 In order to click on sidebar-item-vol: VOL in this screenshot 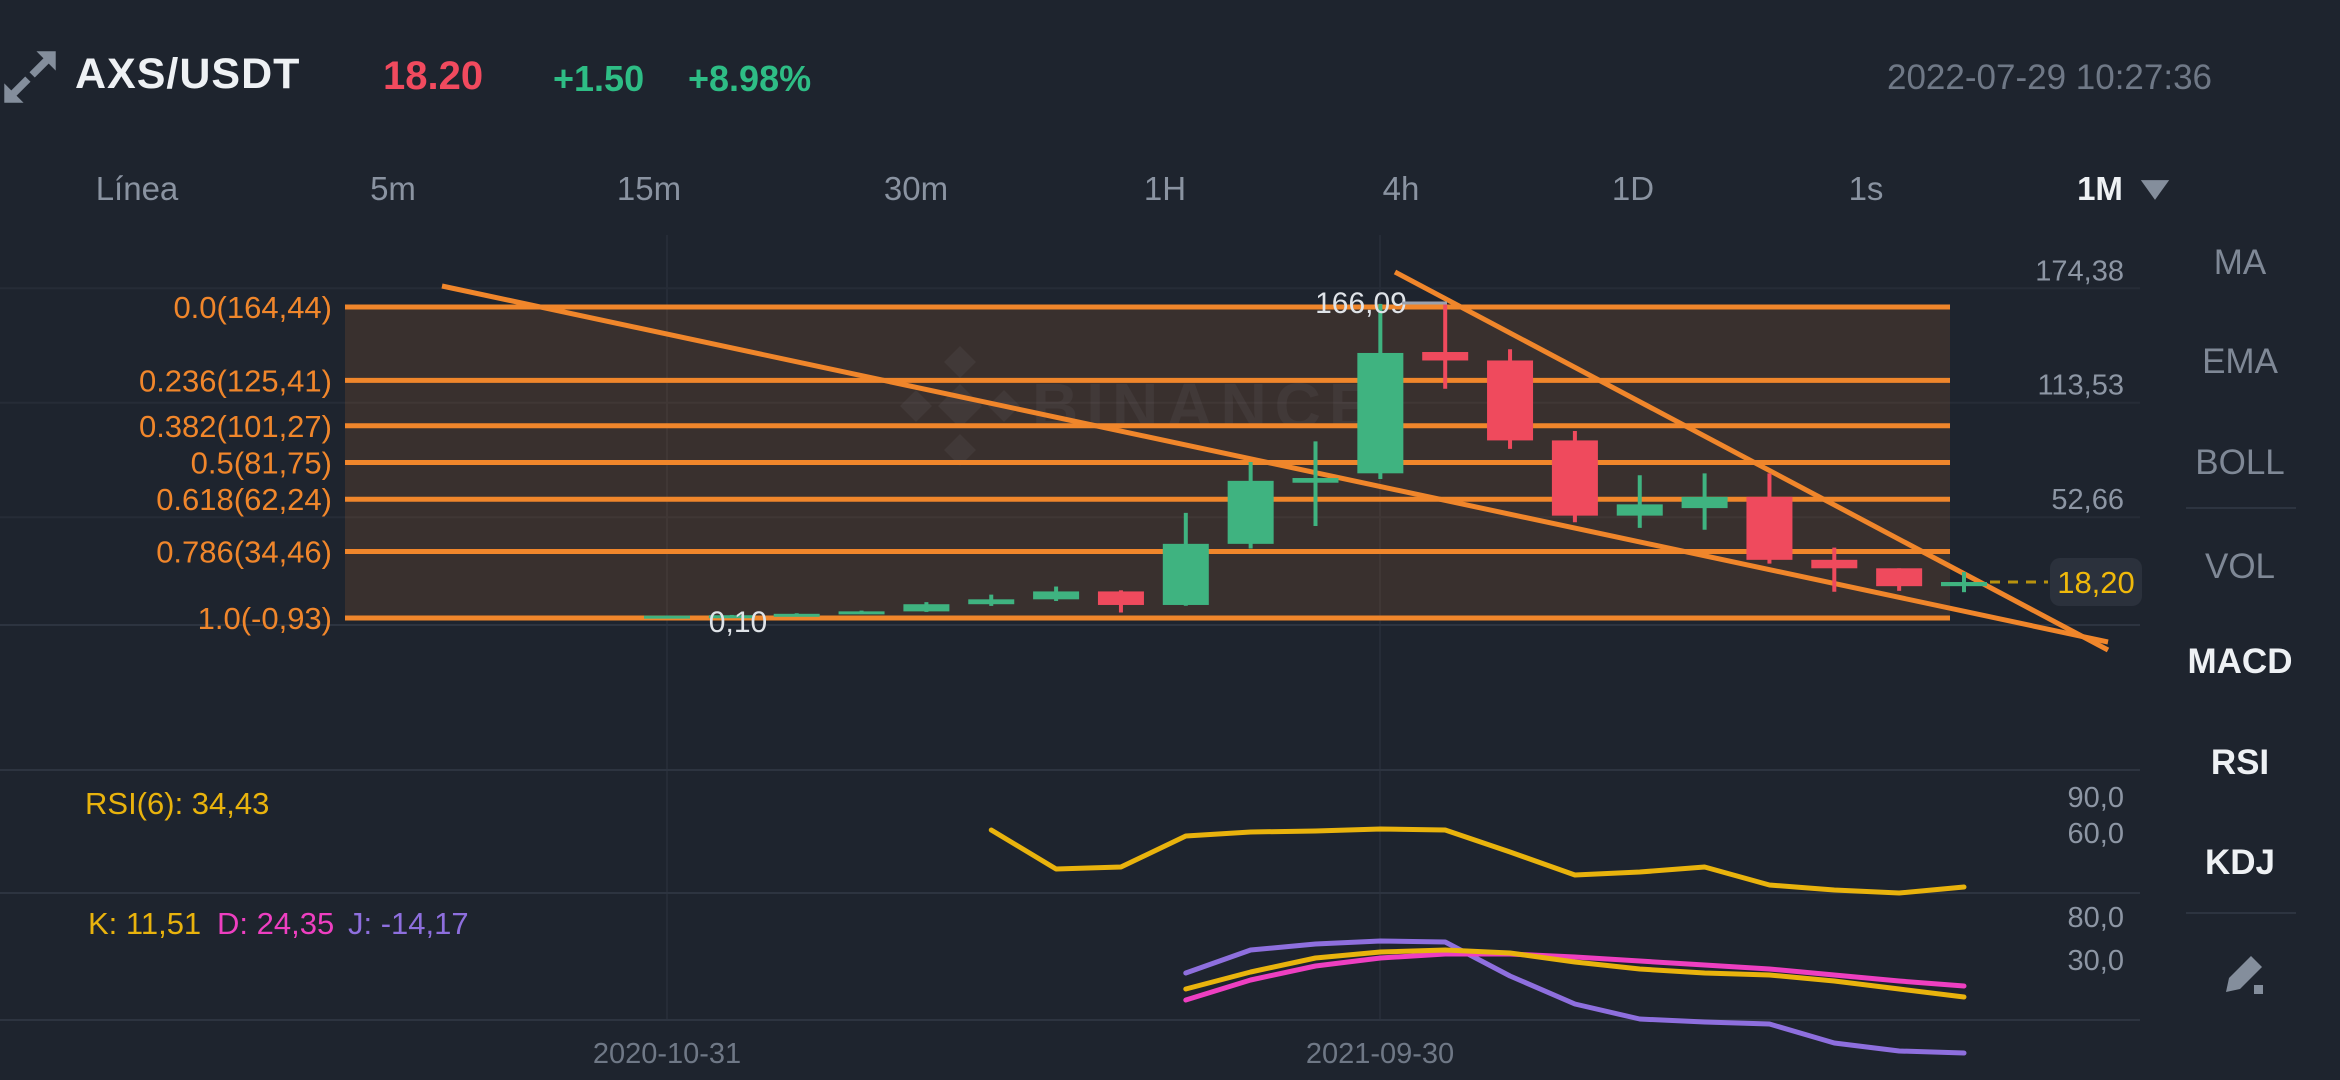, I will do `click(2240, 566)`.